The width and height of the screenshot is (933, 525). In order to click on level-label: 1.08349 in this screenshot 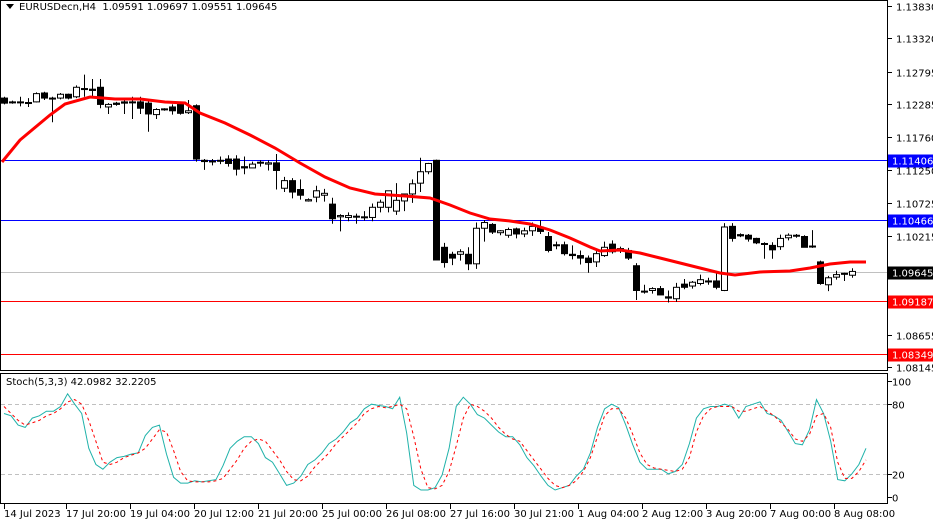, I will do `click(912, 356)`.